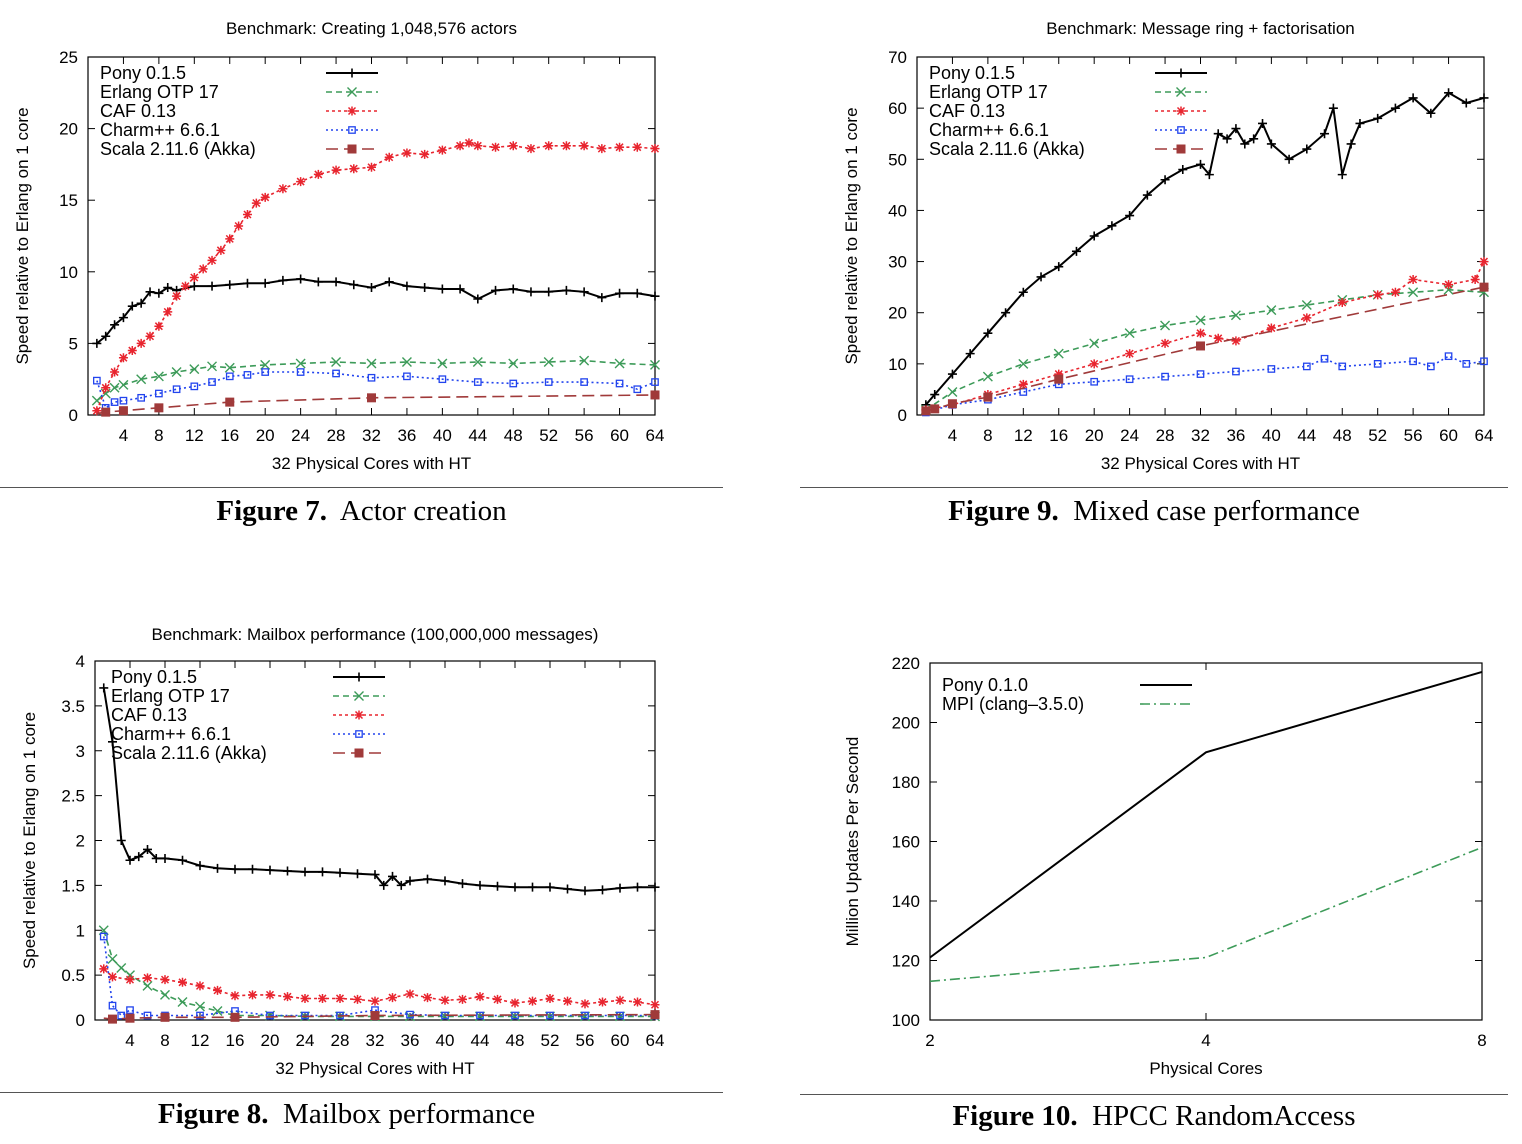  I want to click on x-tick-label: 12, so click(194, 435).